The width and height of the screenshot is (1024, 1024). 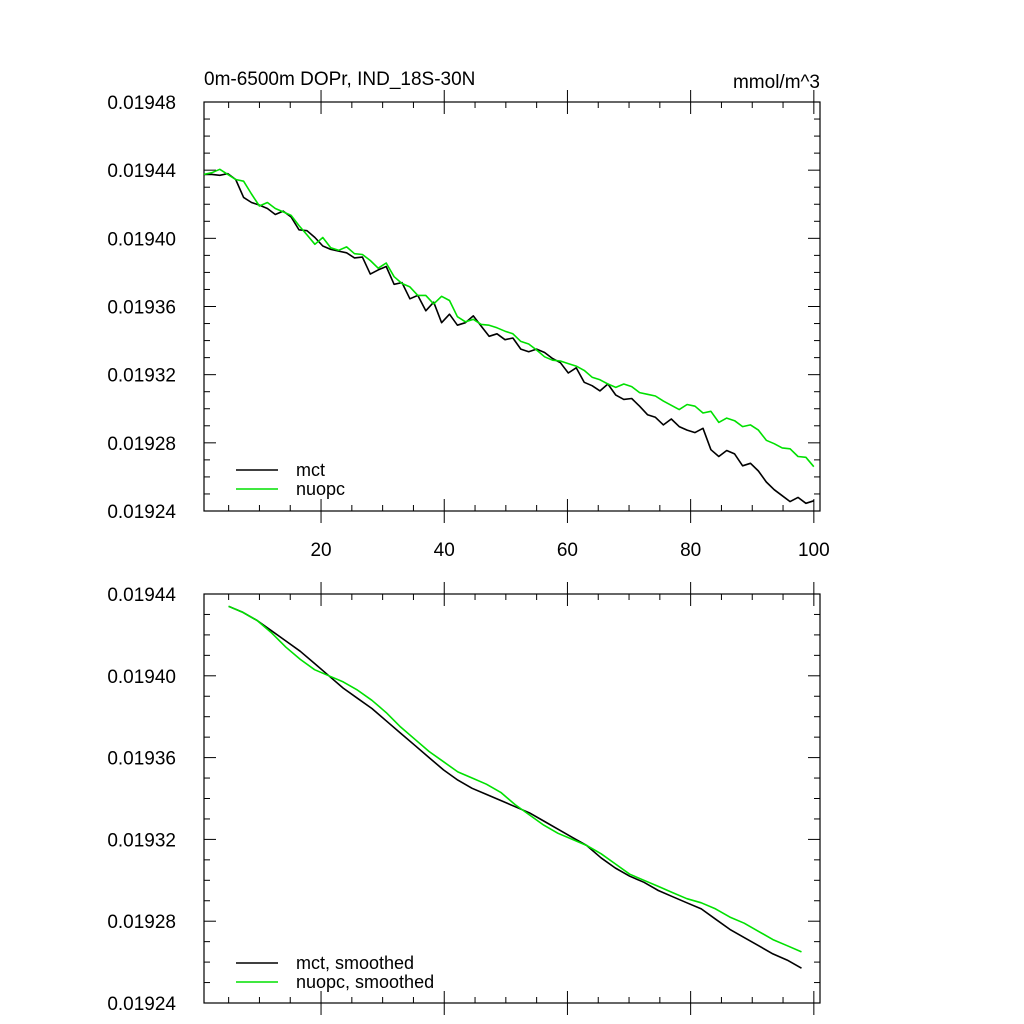 I want to click on y-tick-label: 0.01948, so click(x=141, y=103).